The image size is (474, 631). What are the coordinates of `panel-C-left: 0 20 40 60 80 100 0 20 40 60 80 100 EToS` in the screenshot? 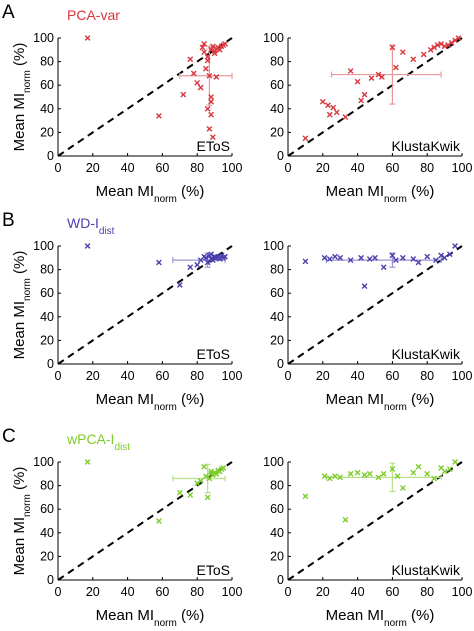 It's located at (137, 527).